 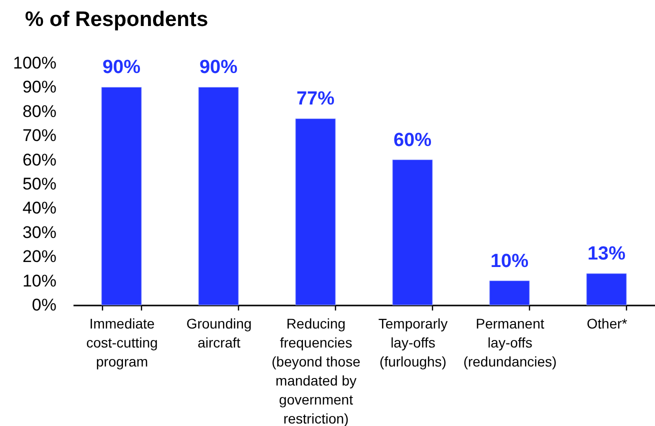 What do you see at coordinates (39, 160) in the screenshot?
I see `y-tick-label: 60%` at bounding box center [39, 160].